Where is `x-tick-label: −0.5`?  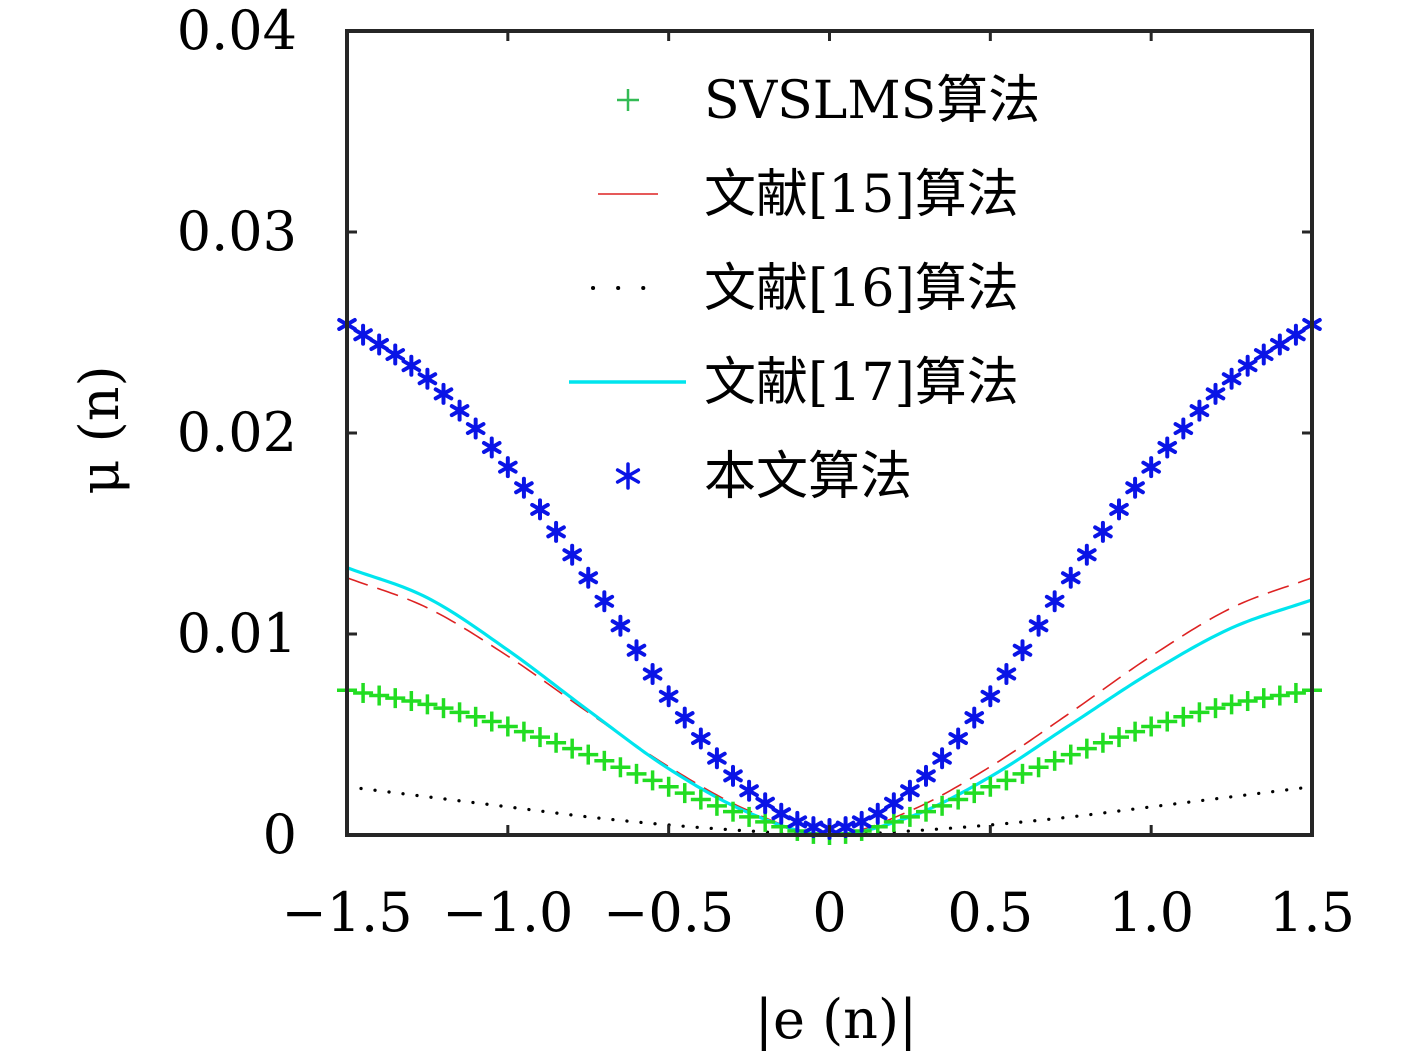 x-tick-label: −0.5 is located at coordinates (668, 912).